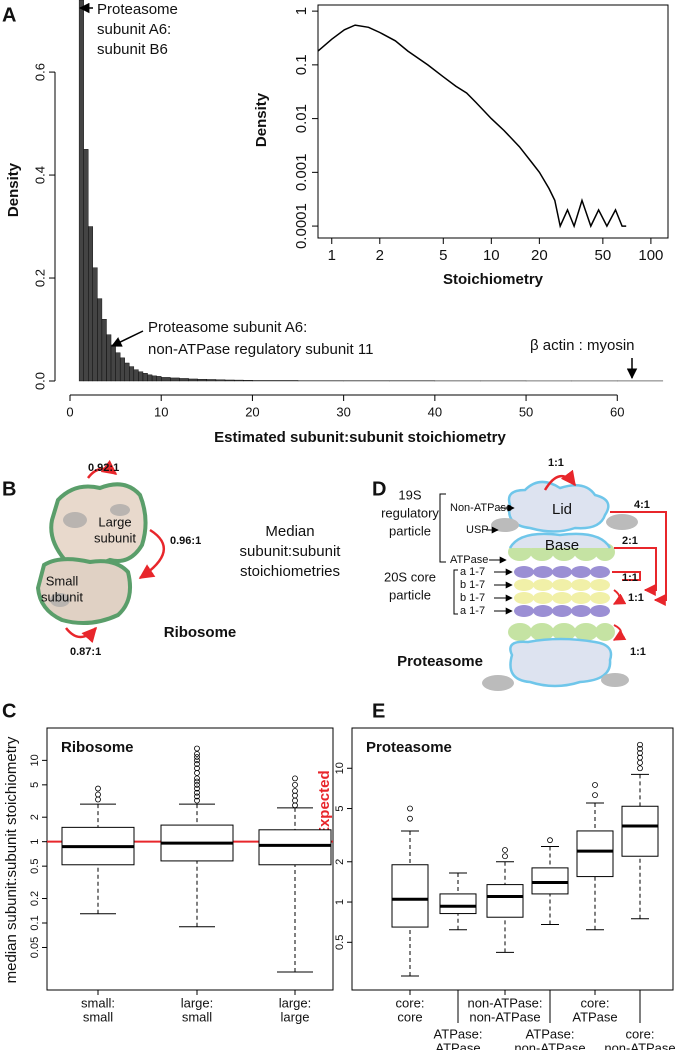 The width and height of the screenshot is (683, 1050). What do you see at coordinates (638, 652) in the screenshot?
I see `ratio-label: 1:1` at bounding box center [638, 652].